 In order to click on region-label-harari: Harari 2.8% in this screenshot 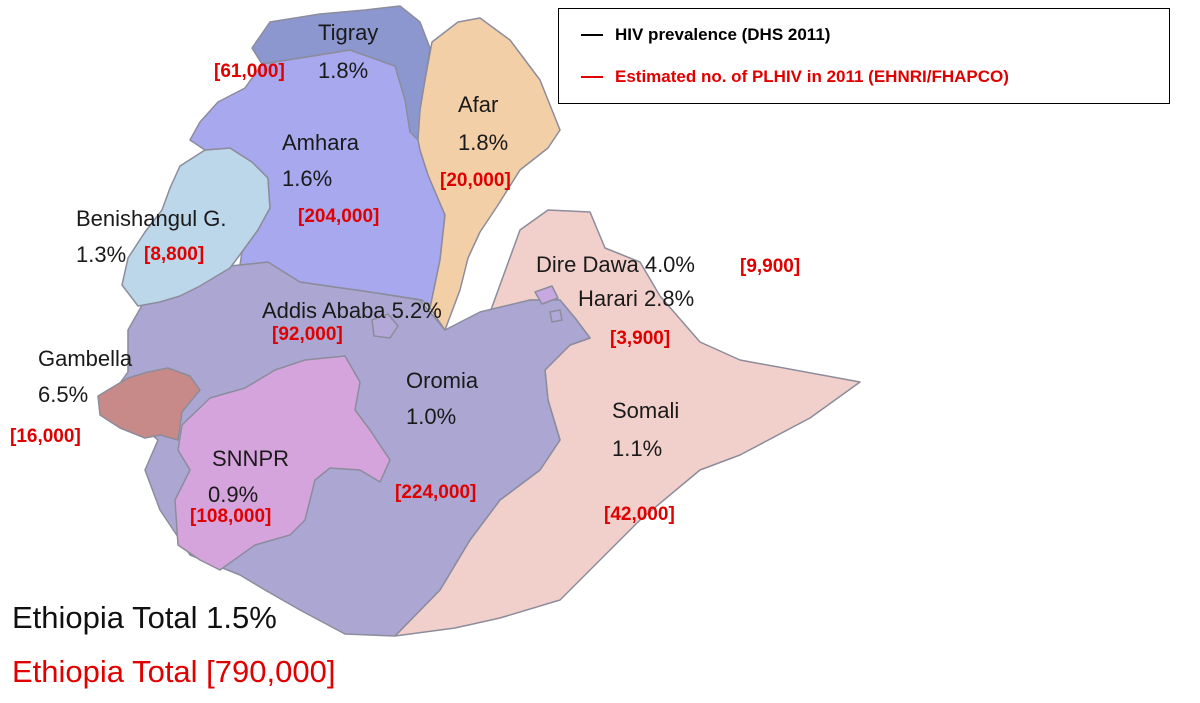, I will do `click(636, 298)`.